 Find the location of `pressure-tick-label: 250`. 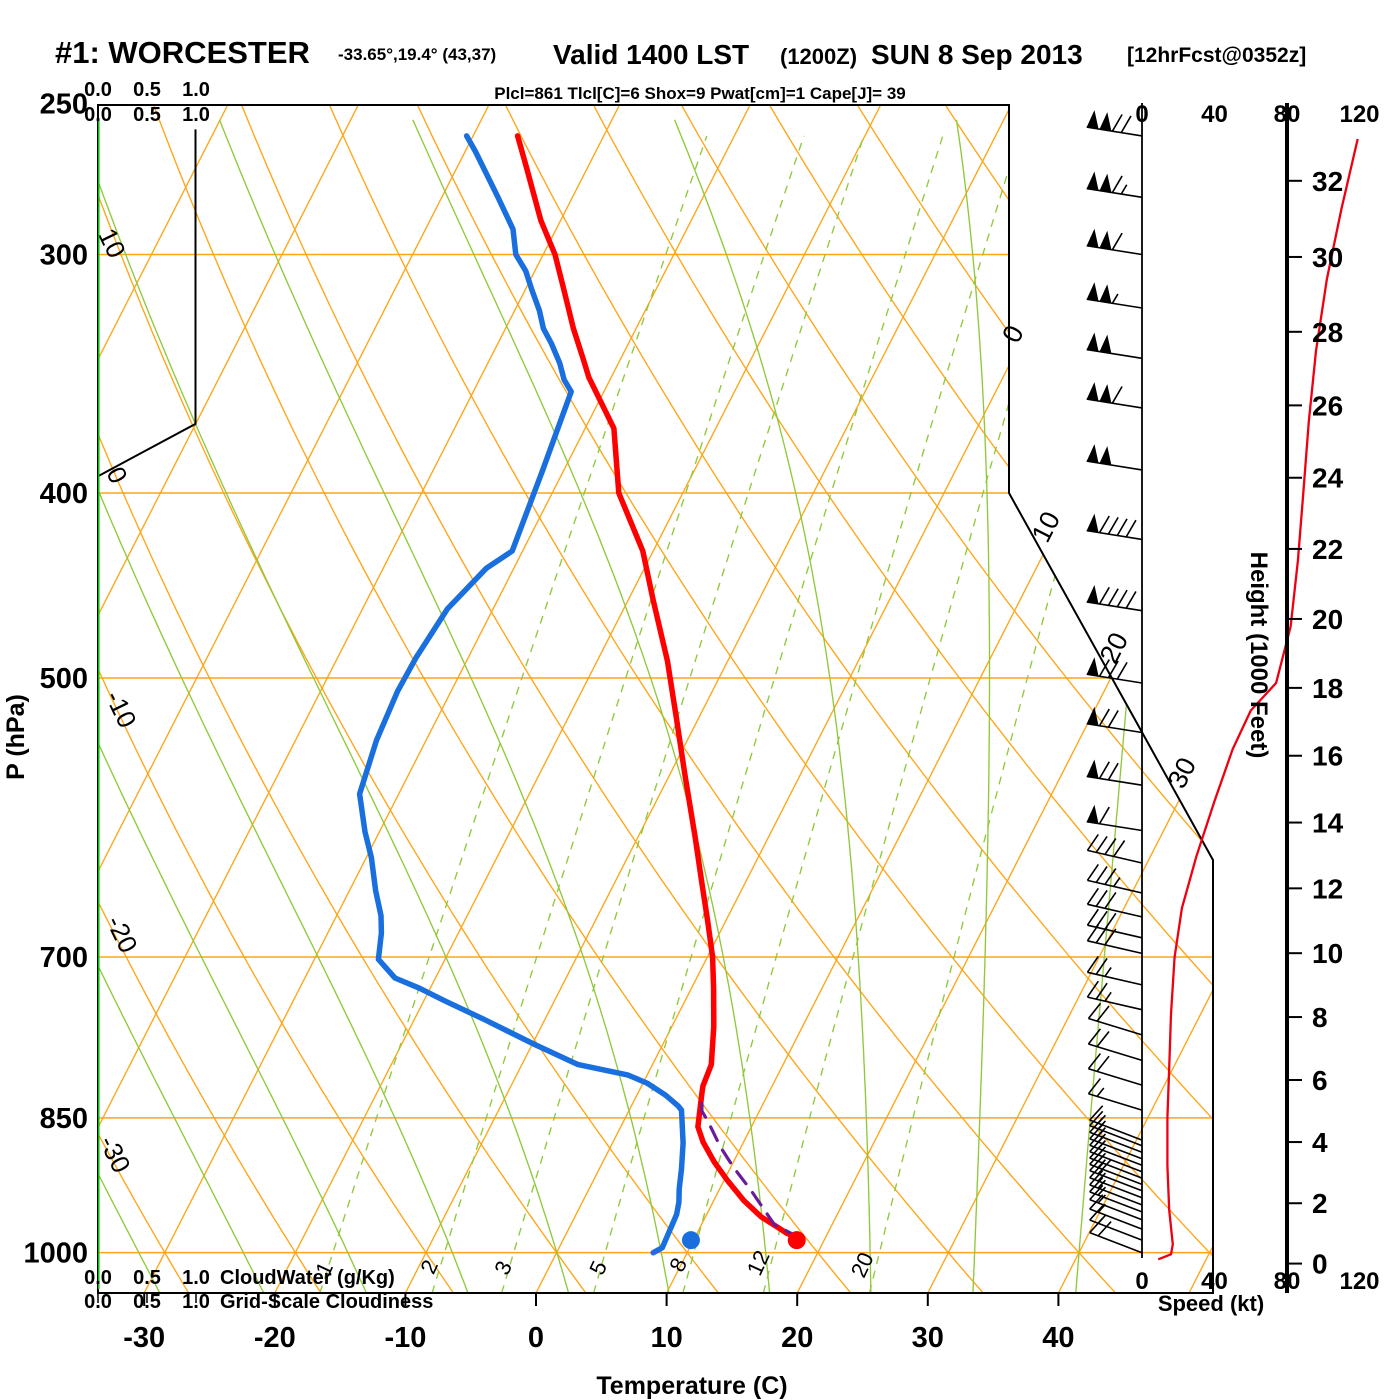

pressure-tick-label: 250 is located at coordinates (64, 104).